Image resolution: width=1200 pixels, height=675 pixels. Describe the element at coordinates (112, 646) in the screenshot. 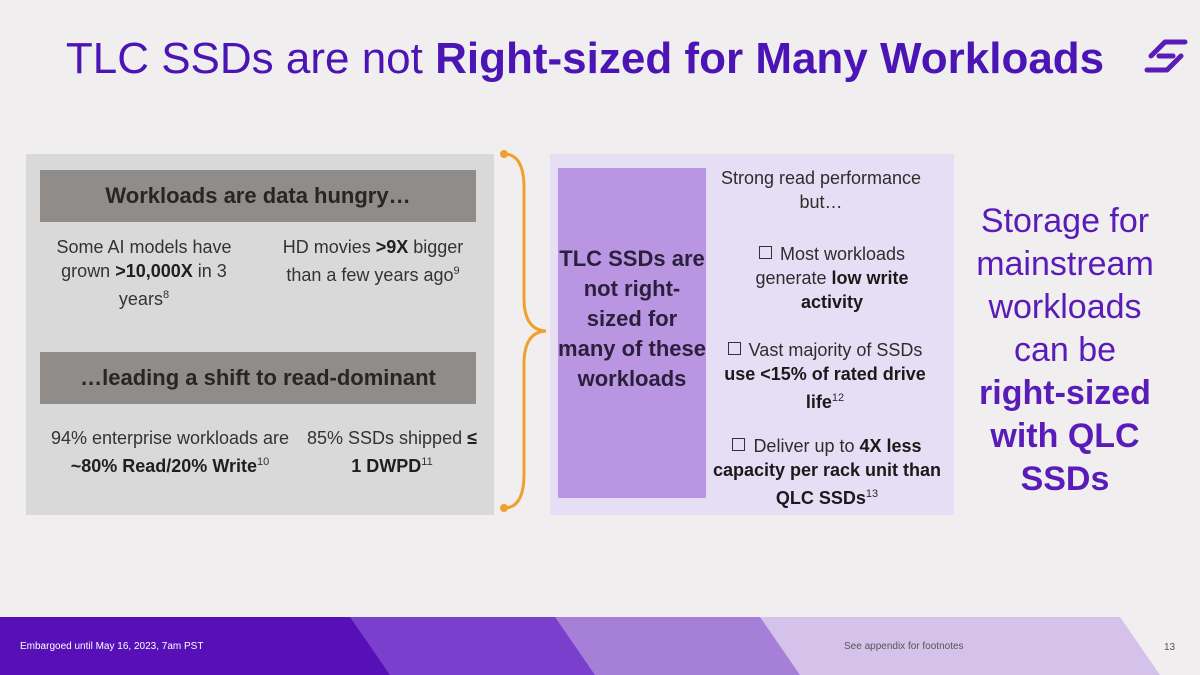

I see `embargo-notice: Embargoed until May 16, 2023, 7am PST` at that location.